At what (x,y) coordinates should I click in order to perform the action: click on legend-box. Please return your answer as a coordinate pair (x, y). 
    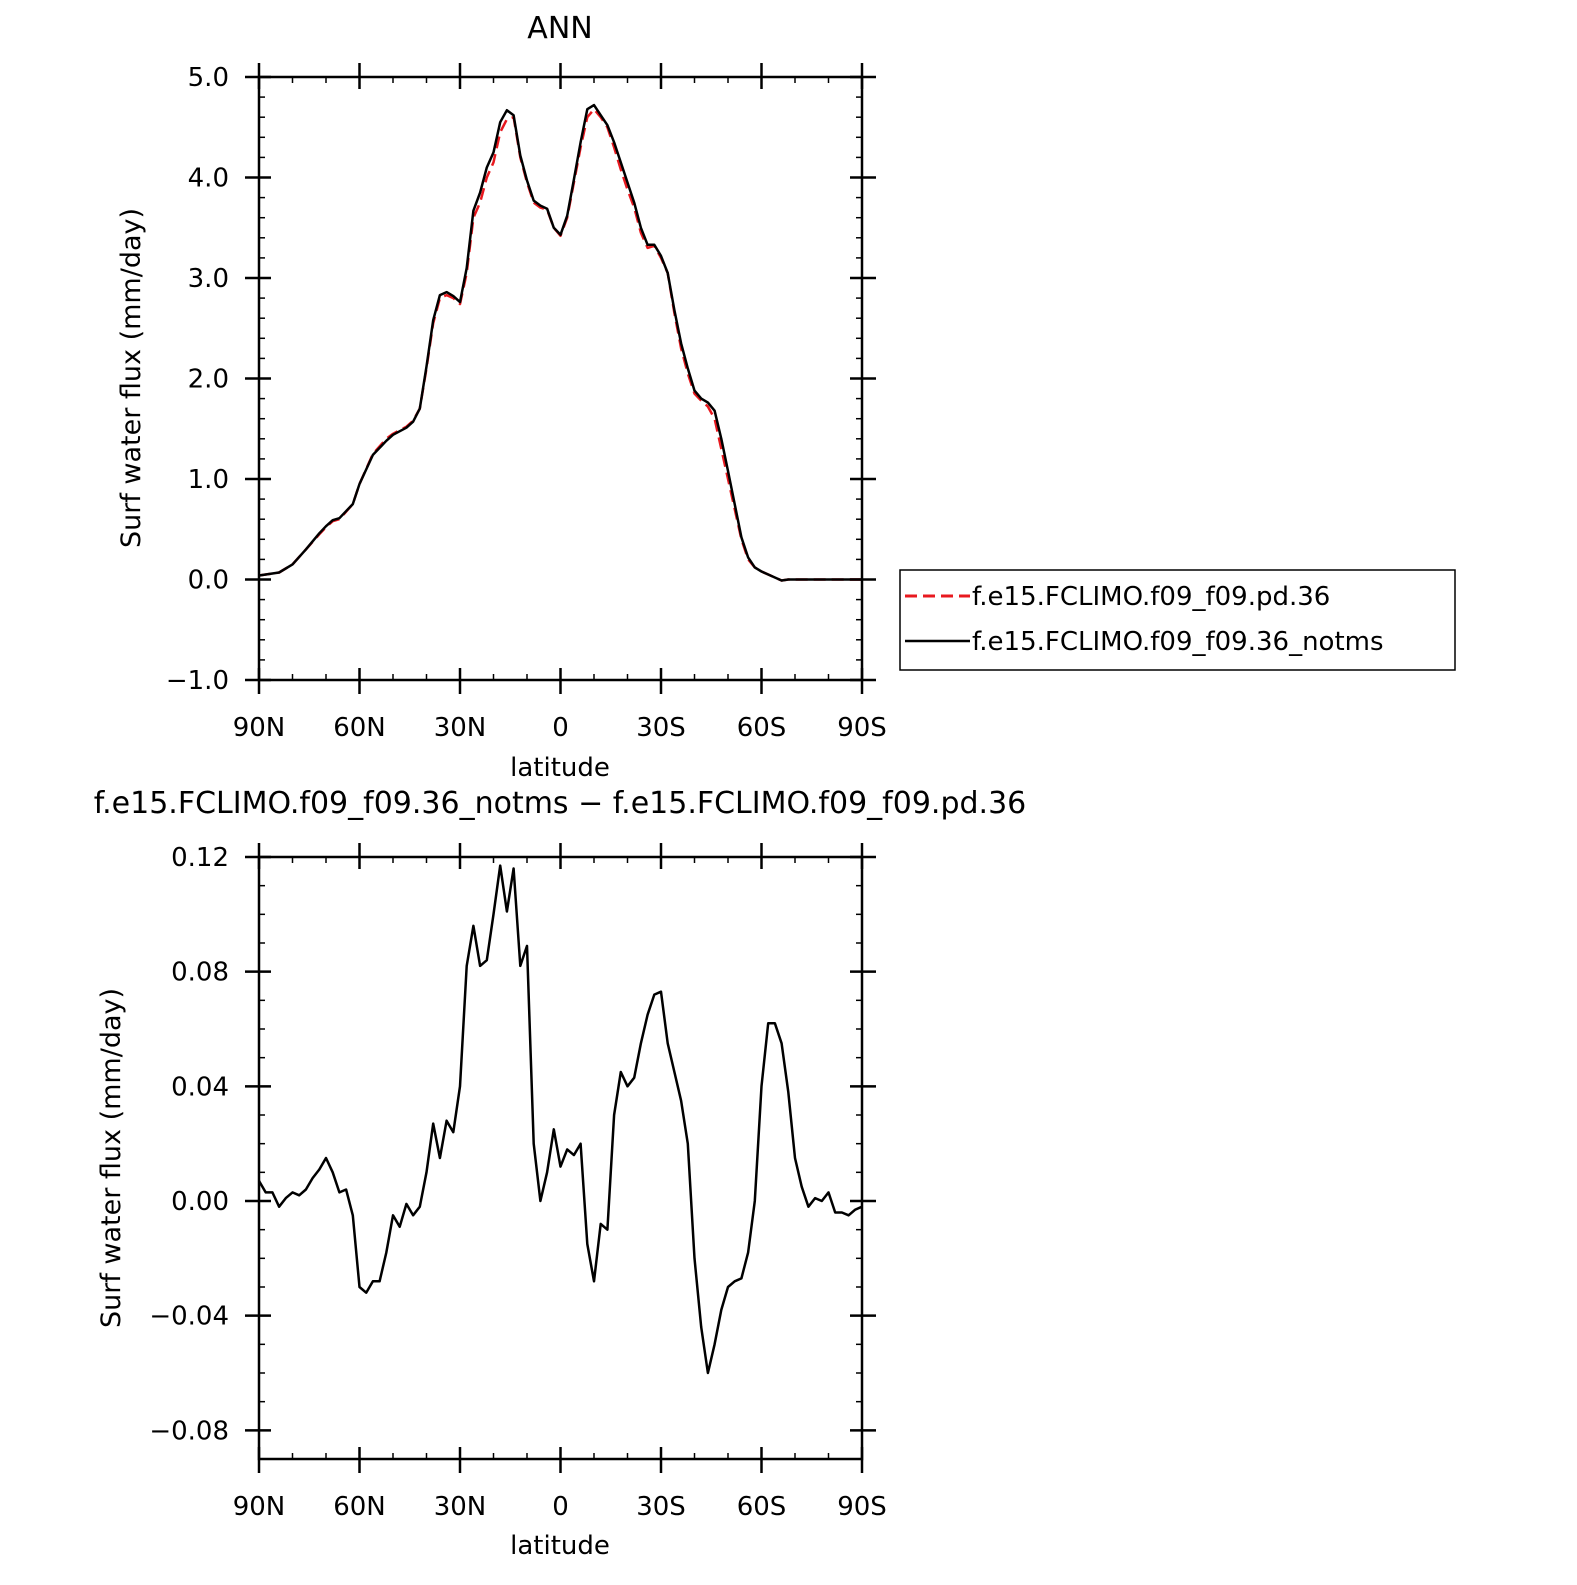
    Looking at the image, I should click on (1177, 620).